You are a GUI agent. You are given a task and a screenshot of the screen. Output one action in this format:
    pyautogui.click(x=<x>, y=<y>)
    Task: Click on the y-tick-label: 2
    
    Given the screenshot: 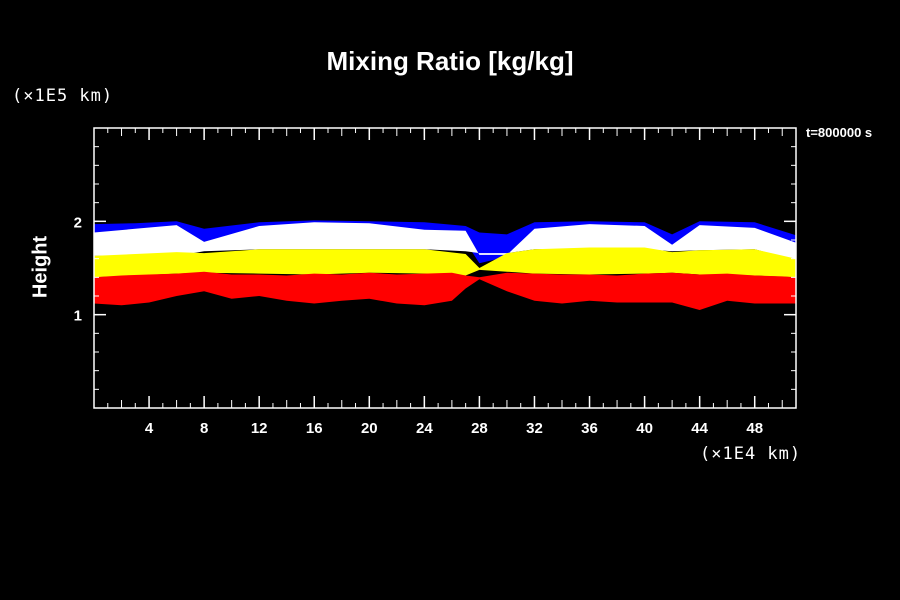 What is the action you would take?
    pyautogui.click(x=78, y=222)
    